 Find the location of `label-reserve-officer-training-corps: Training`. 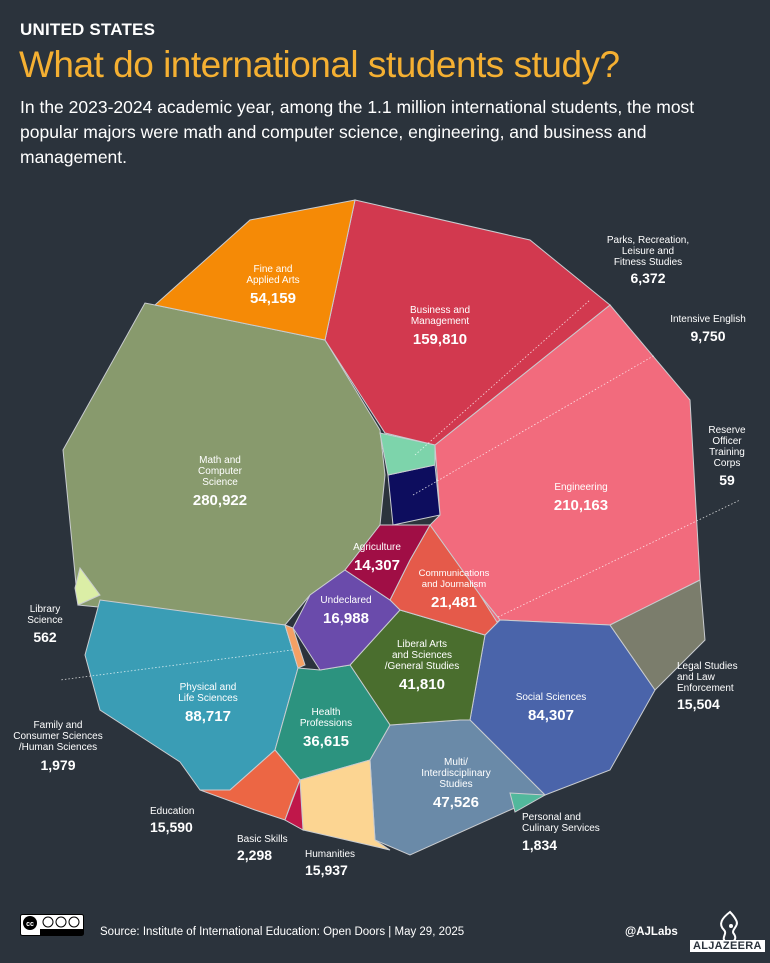

label-reserve-officer-training-corps: Training is located at coordinates (727, 452).